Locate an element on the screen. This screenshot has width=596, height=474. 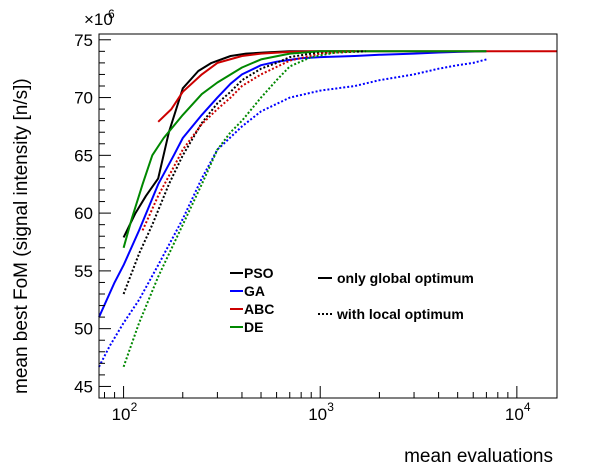
x-tick-label: 10 3 is located at coordinates (321, 412).